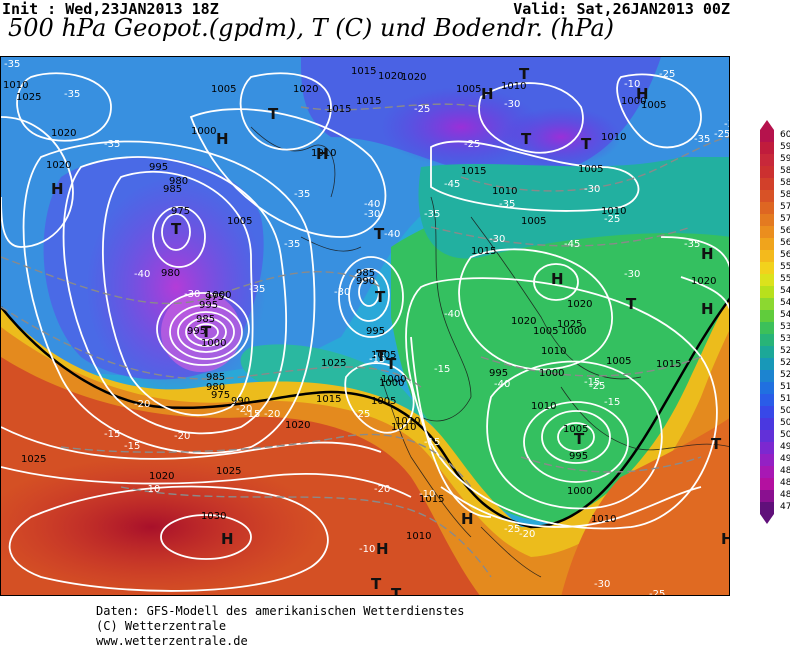 Image resolution: width=790 pixels, height=648 pixels. I want to click on colorbar-label: 536, so click(785, 327).